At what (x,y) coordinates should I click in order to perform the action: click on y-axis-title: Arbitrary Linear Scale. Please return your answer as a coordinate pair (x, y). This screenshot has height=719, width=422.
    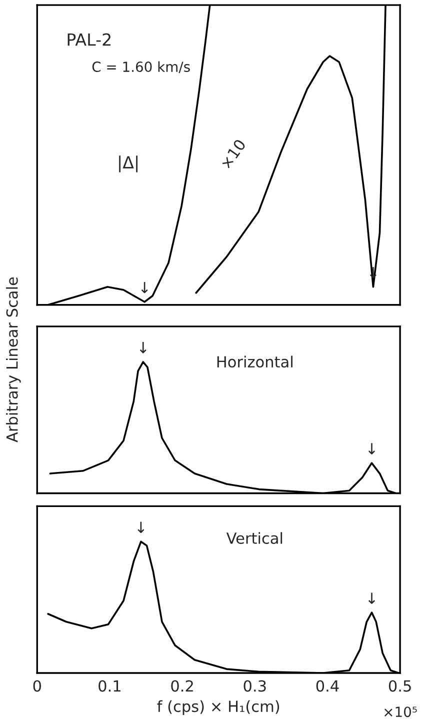
    Looking at the image, I should click on (13, 359).